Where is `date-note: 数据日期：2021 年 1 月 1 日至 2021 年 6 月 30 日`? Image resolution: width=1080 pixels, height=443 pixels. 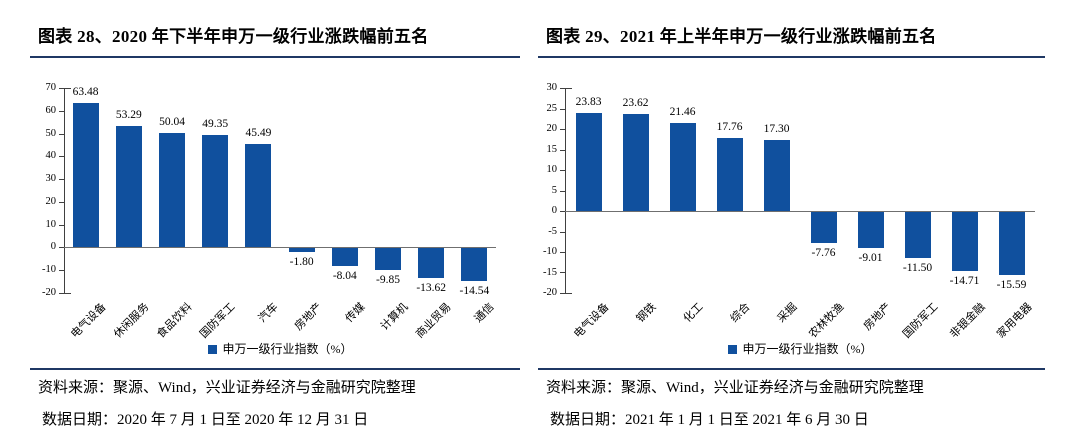
date-note: 数据日期：2021 年 1 月 1 日至 2021 年 6 月 30 日 is located at coordinates (709, 420).